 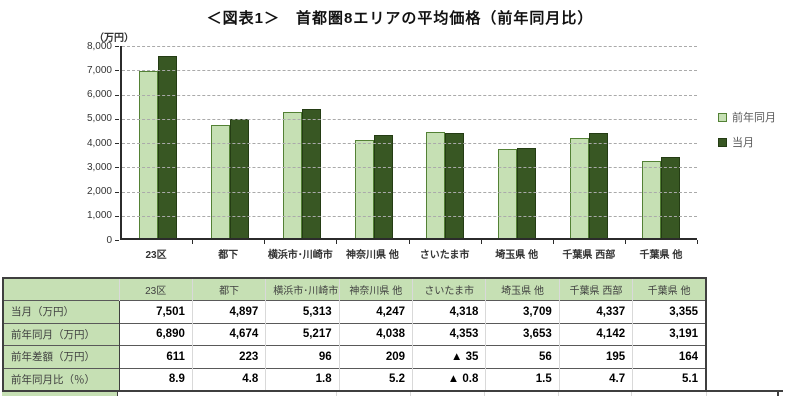 I want to click on y-axis-unit-label: （万円）, so click(x=114, y=38).